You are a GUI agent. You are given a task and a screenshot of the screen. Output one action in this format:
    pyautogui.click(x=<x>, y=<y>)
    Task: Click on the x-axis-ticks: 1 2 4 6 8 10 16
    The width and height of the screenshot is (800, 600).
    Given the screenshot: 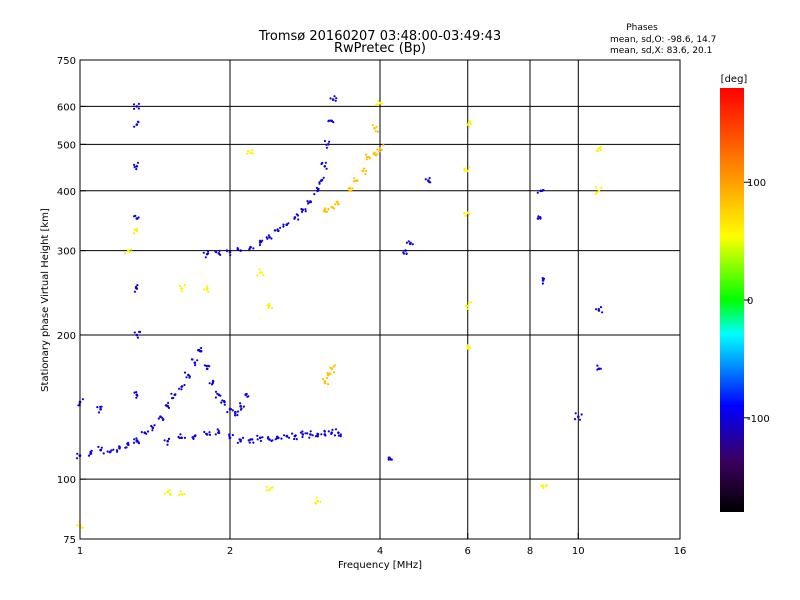 What is the action you would take?
    pyautogui.click(x=382, y=545)
    